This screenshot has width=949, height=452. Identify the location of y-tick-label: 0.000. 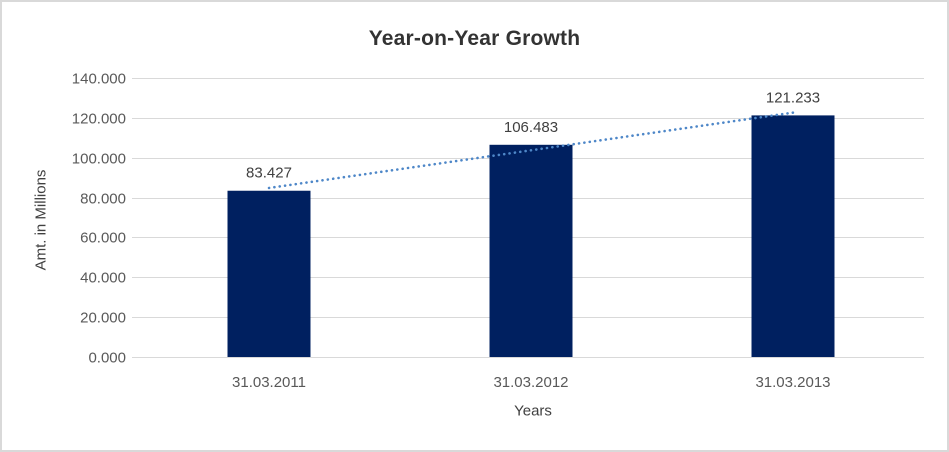
(107, 358).